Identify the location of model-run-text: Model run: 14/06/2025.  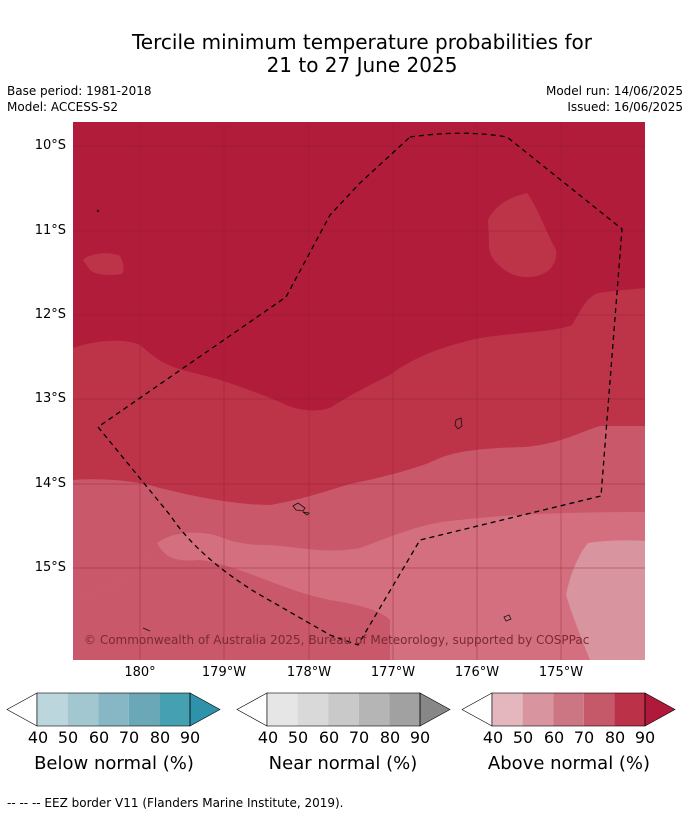
(614, 91).